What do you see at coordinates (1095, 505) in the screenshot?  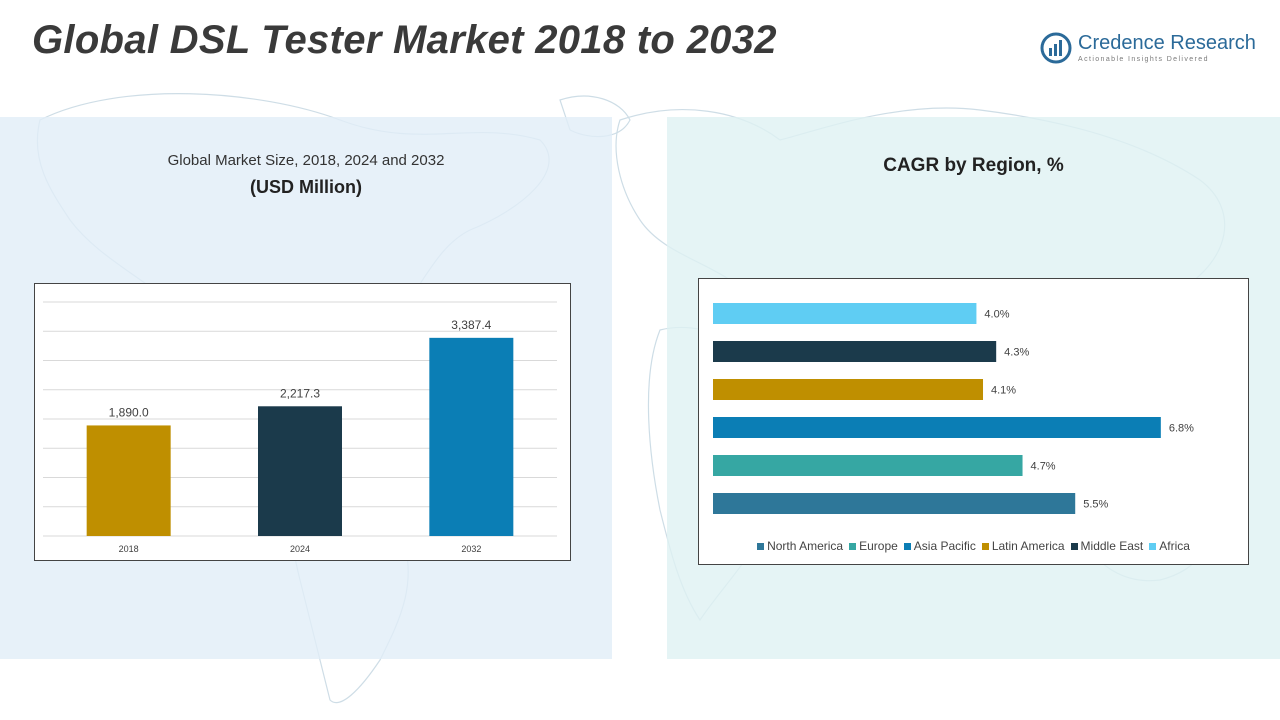 I see `hbar-value-label: 5.5%` at bounding box center [1095, 505].